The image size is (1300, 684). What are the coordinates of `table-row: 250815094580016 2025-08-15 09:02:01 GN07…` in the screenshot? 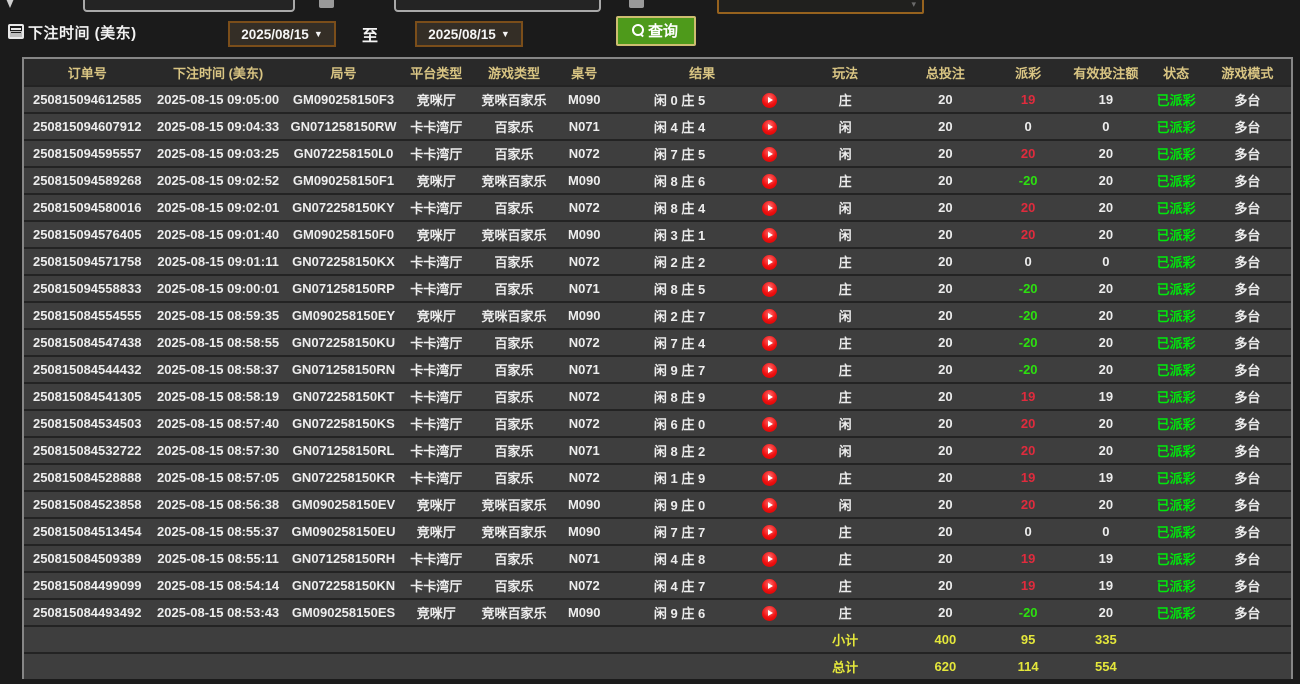 It's located at (657, 206).